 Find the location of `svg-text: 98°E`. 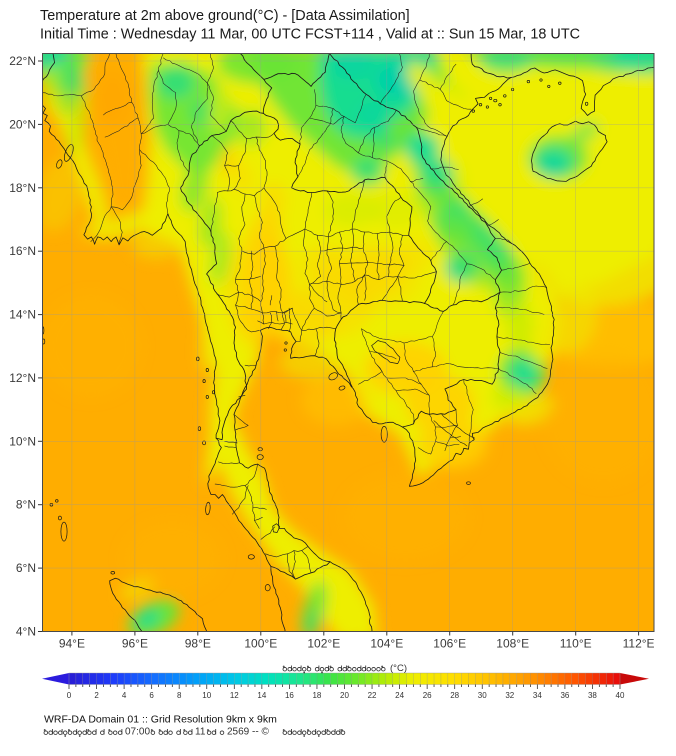

svg-text: 98°E is located at coordinates (198, 644).